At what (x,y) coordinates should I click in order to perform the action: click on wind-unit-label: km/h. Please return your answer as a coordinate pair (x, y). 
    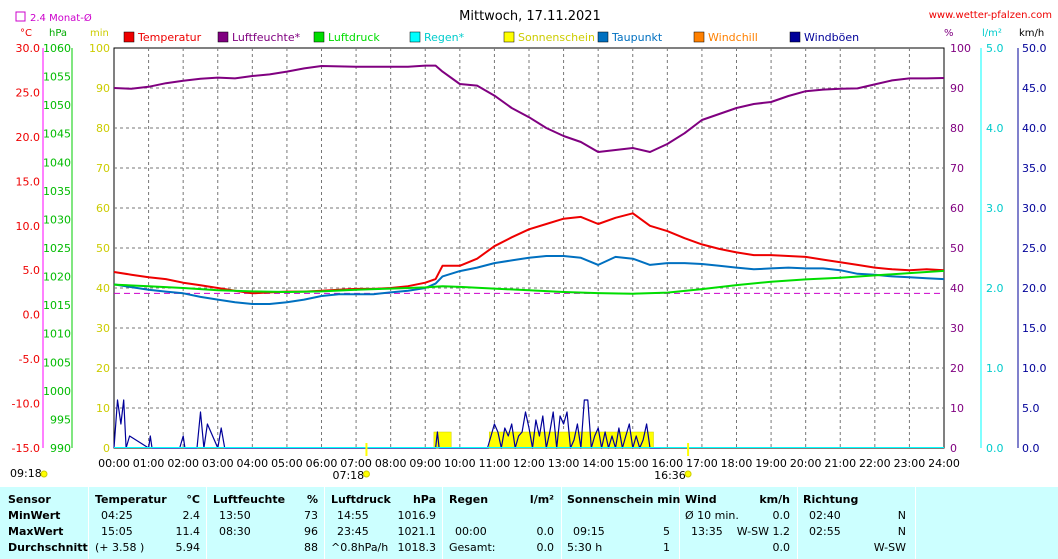
    Looking at the image, I should click on (1031, 33).